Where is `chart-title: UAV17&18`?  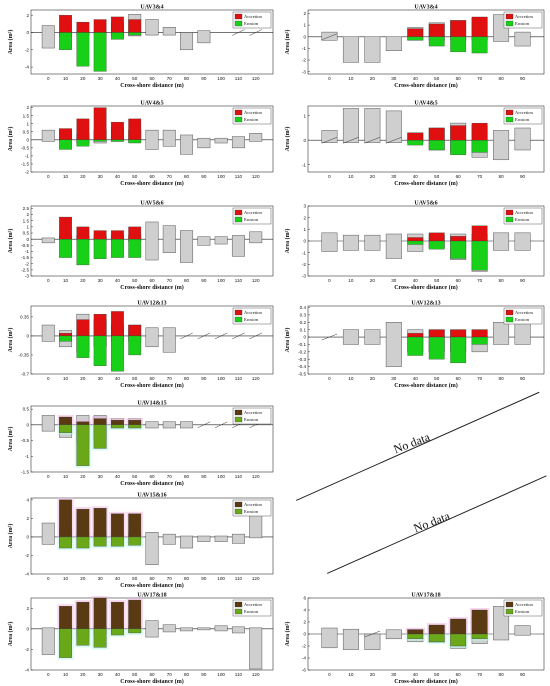 chart-title: UAV17&18 is located at coordinates (151, 596).